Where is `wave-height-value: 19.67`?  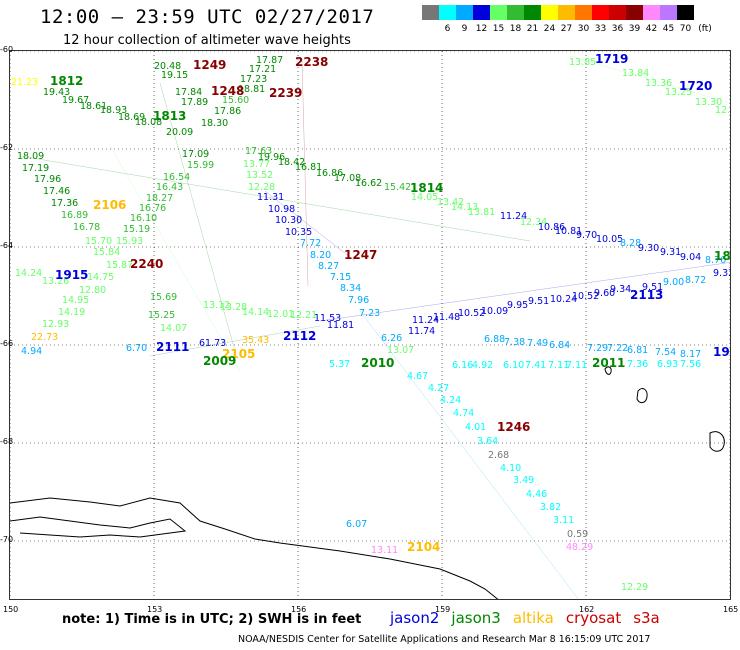 wave-height-value: 19.67 is located at coordinates (76, 100).